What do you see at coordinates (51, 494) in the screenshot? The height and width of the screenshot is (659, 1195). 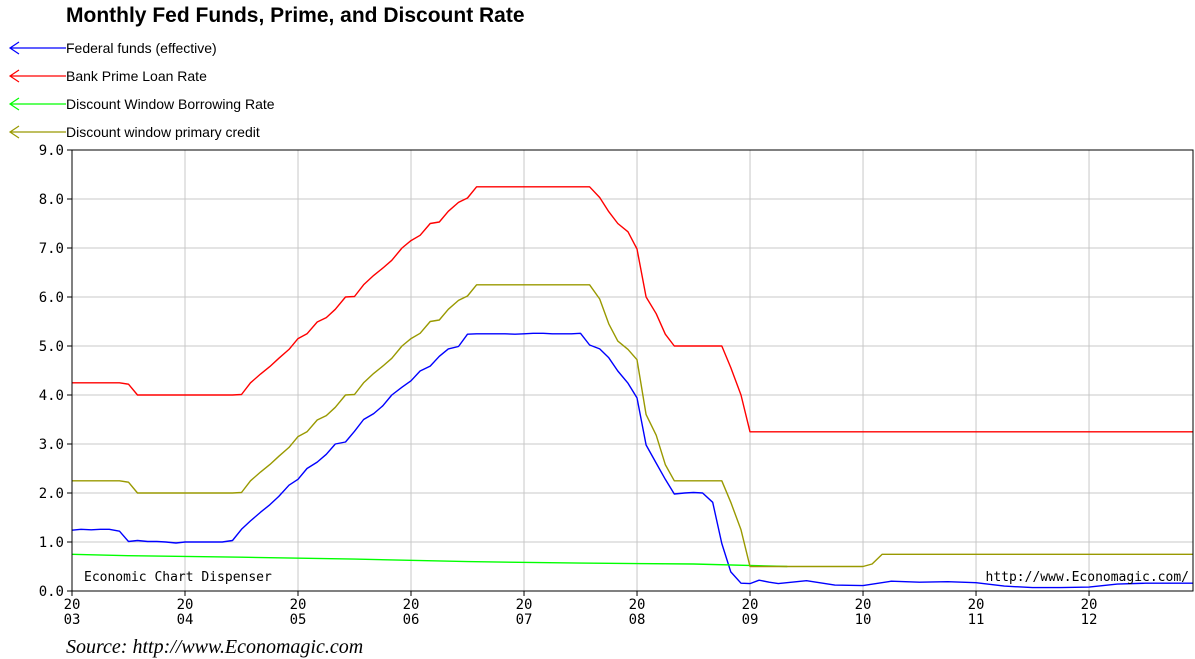 I see `y-tick-label: 2.0` at bounding box center [51, 494].